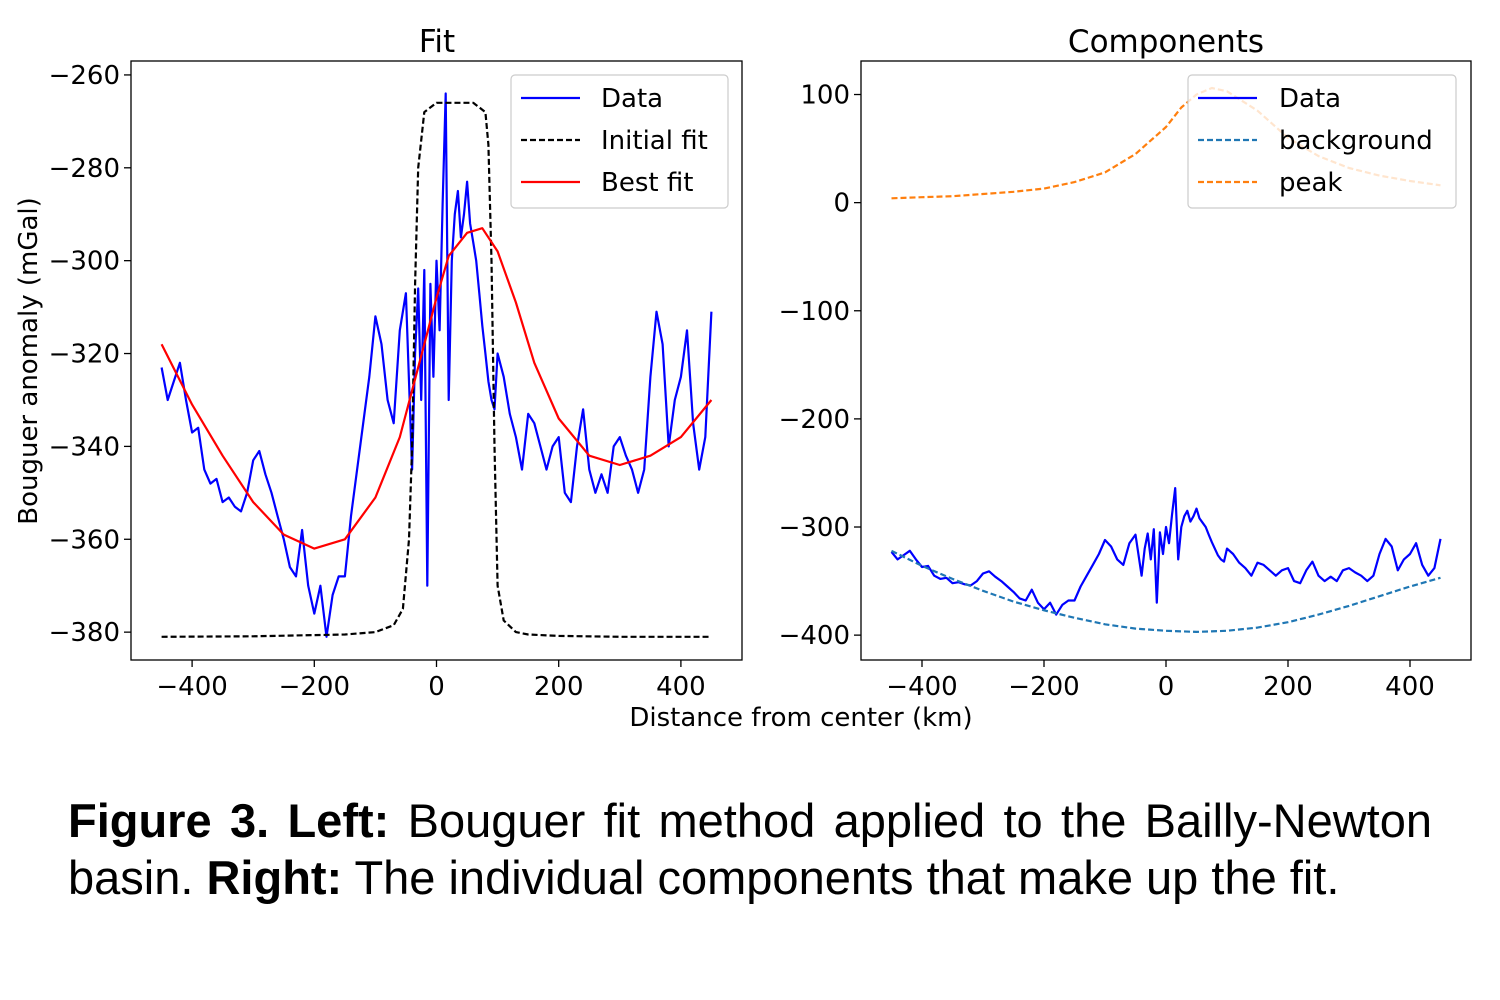 This screenshot has height=1000, width=1500. Describe the element at coordinates (632, 99) in the screenshot. I see `fit-legend-label-data: Data` at that location.